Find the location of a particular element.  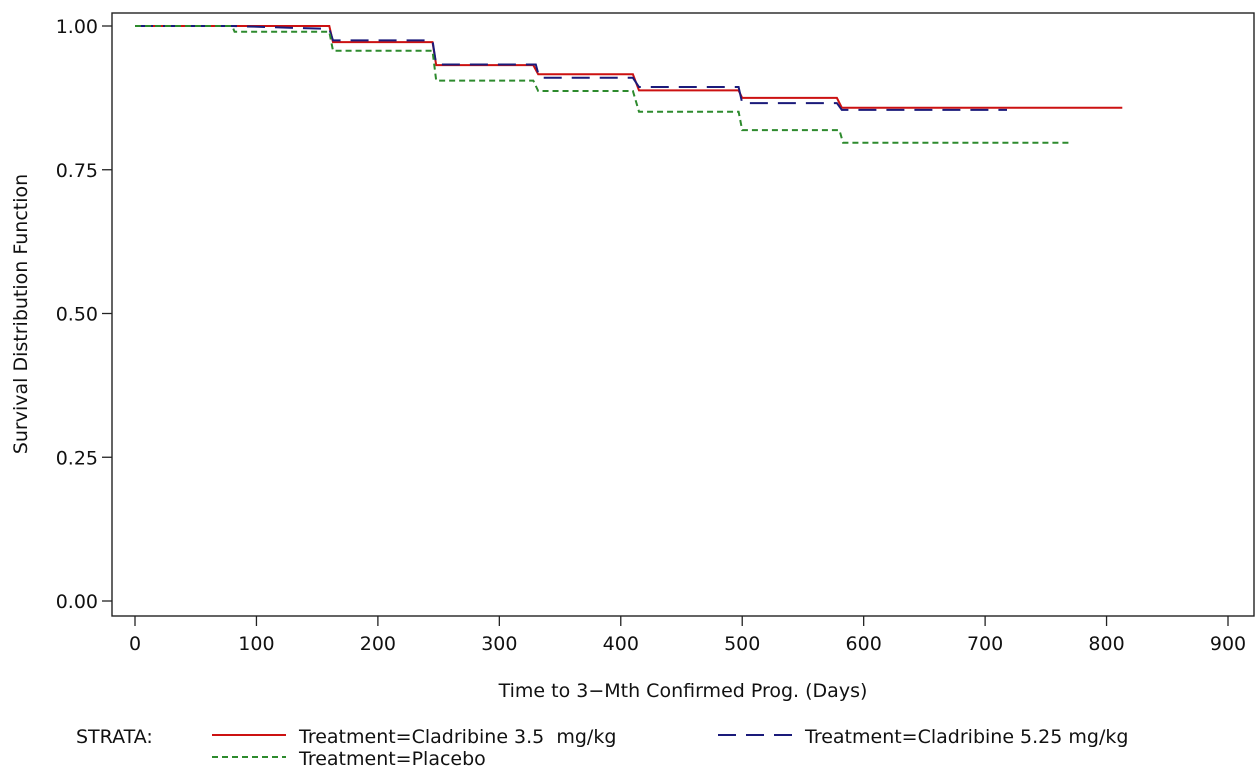

legend-label-3: Treatment=Placebo is located at coordinates (392, 759).